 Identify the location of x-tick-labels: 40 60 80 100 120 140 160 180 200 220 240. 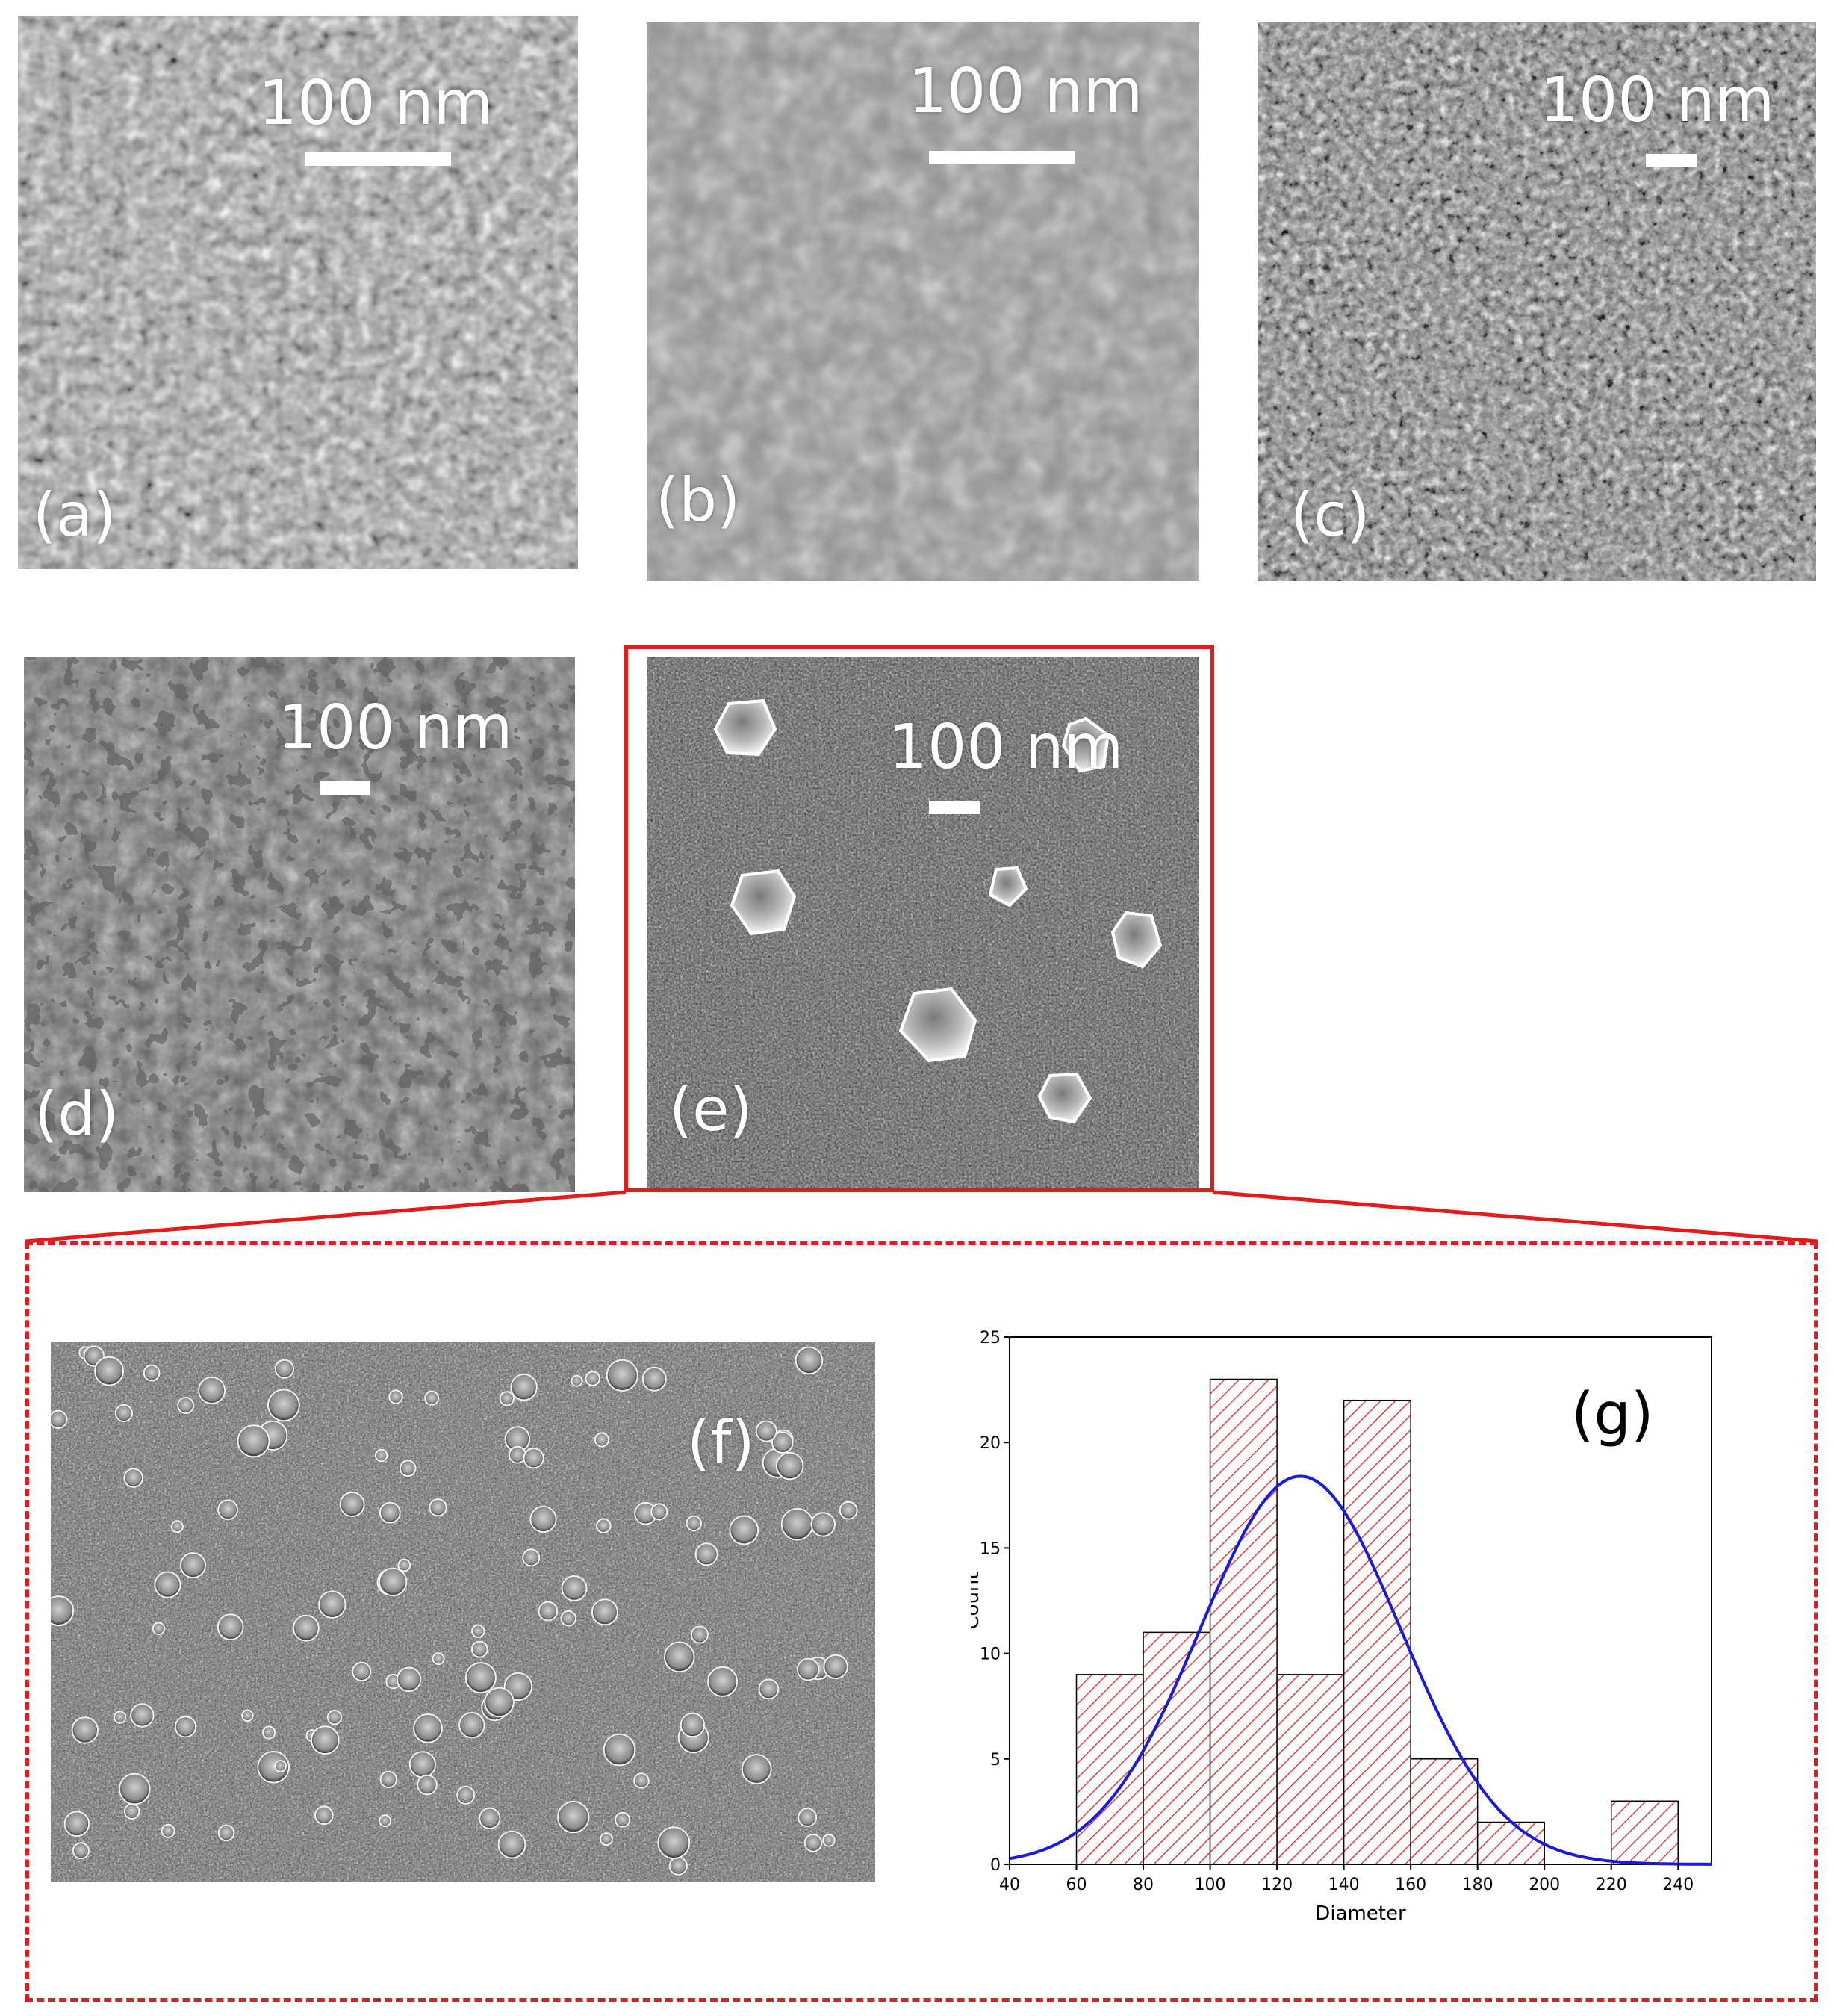
(1346, 1879).